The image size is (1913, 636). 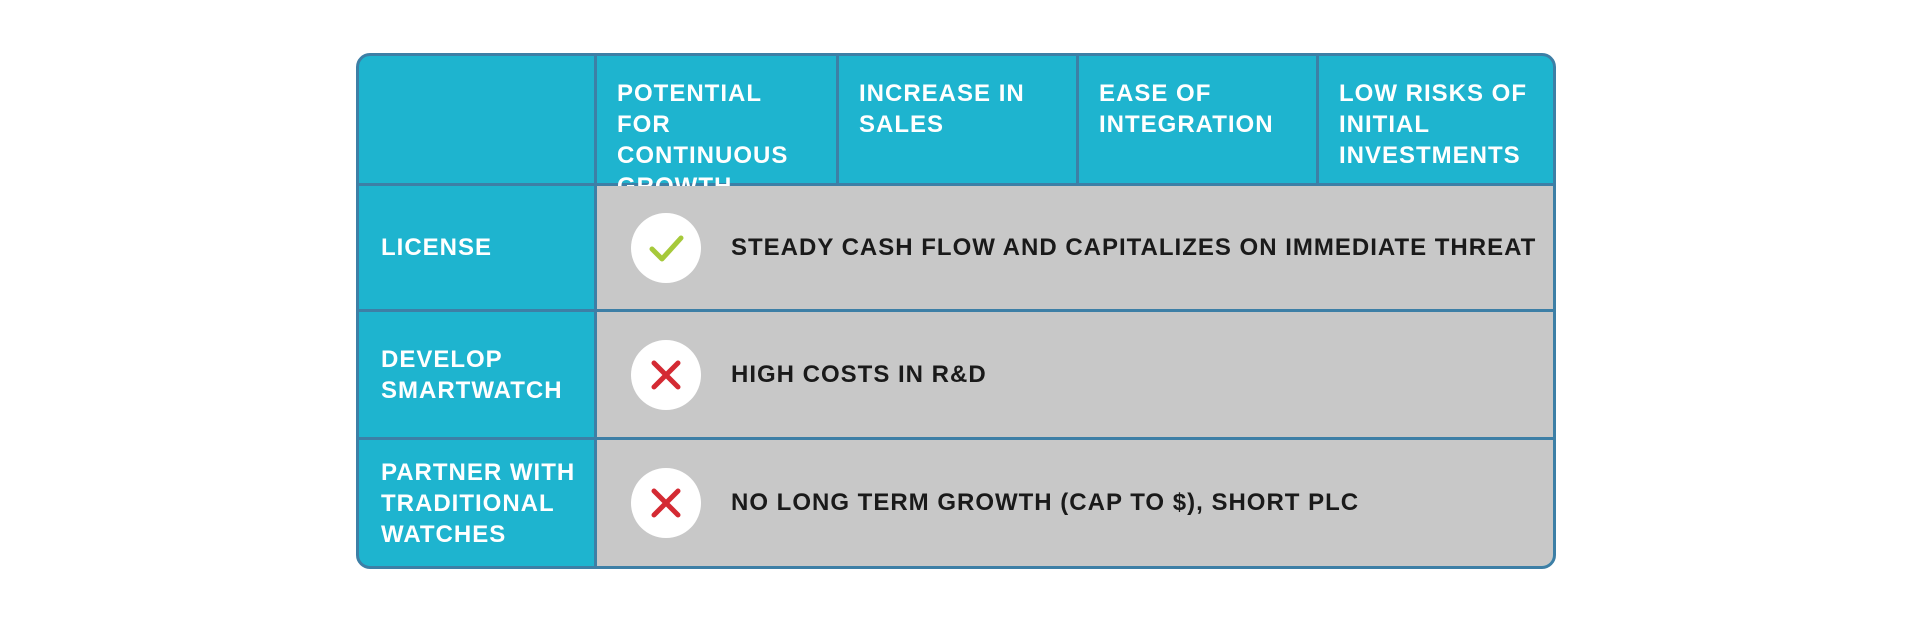 I want to click on header-corner, so click(x=478, y=121).